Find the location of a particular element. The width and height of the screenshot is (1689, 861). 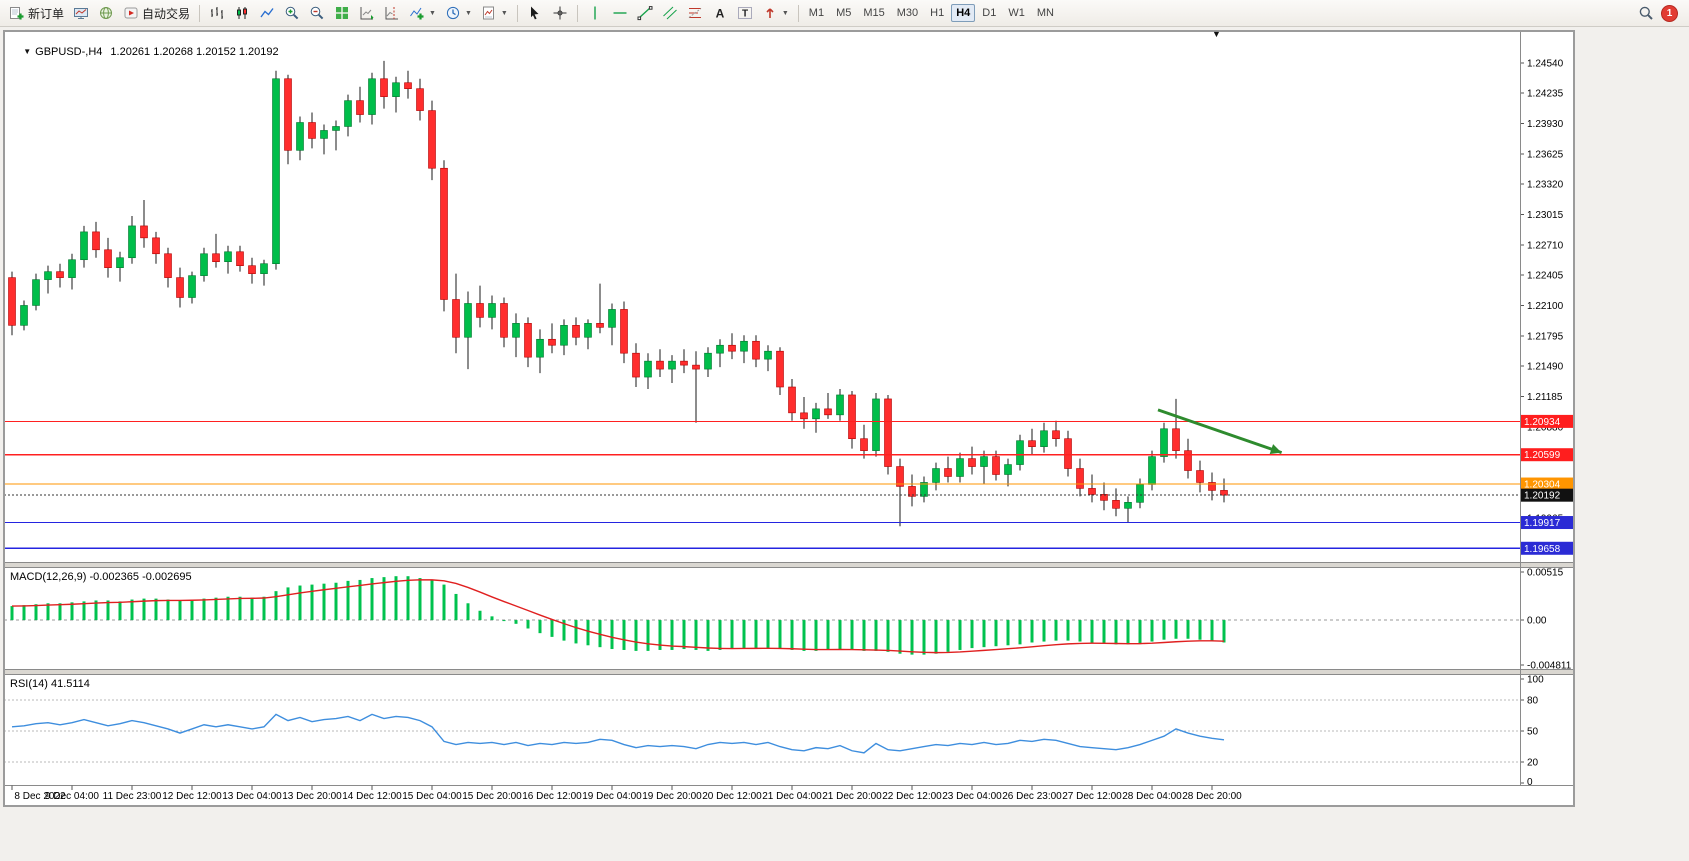

auto-scroll-icon is located at coordinates (367, 13).